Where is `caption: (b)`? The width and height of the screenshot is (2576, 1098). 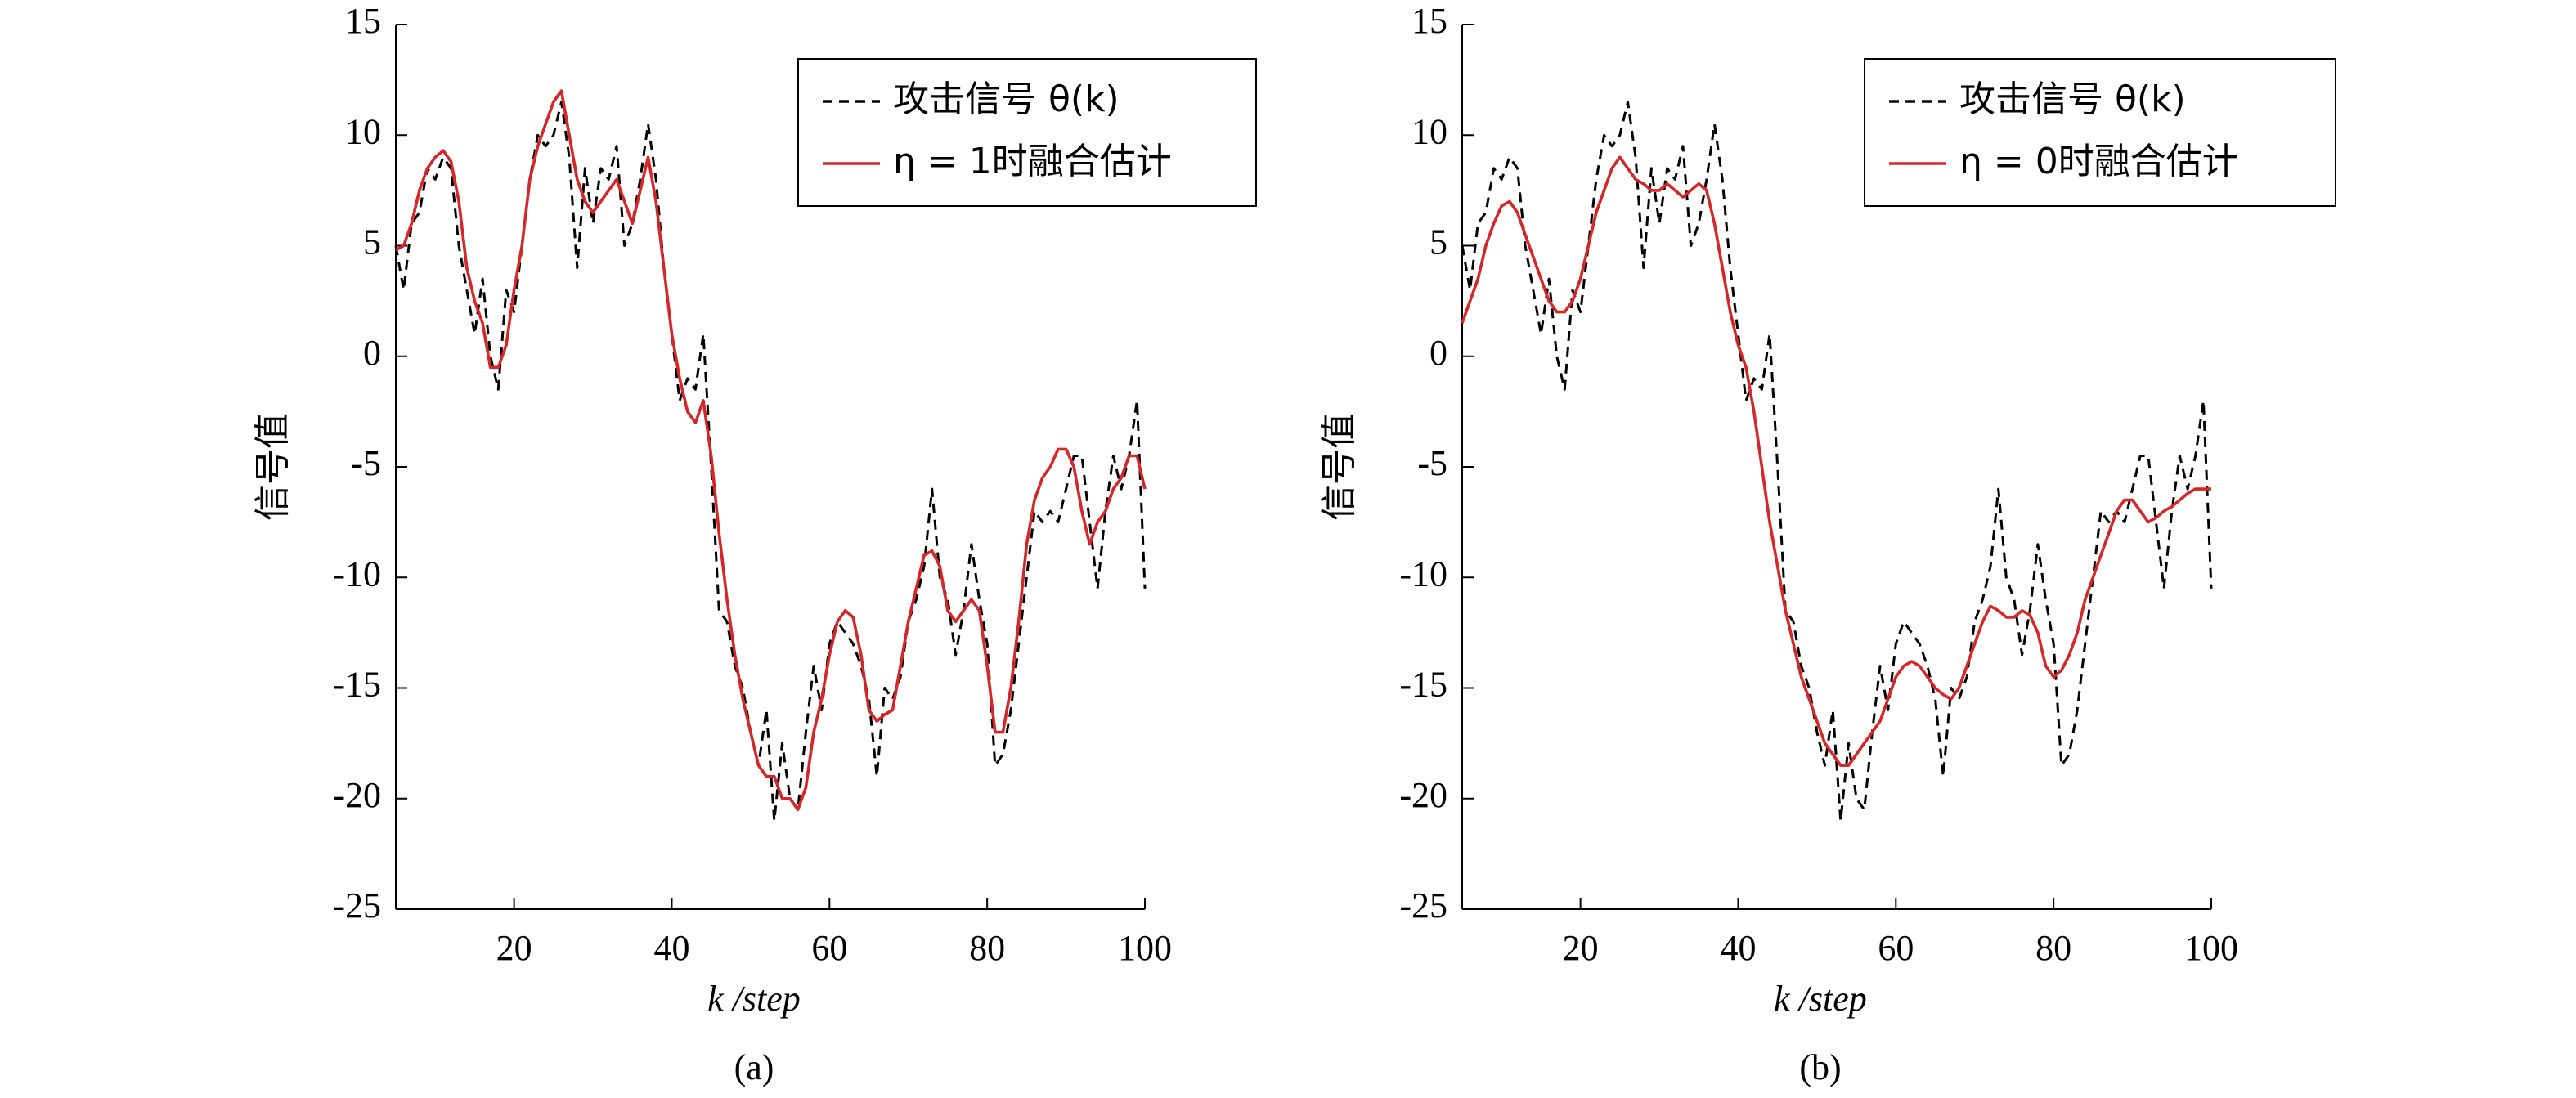 caption: (b) is located at coordinates (1820, 1067).